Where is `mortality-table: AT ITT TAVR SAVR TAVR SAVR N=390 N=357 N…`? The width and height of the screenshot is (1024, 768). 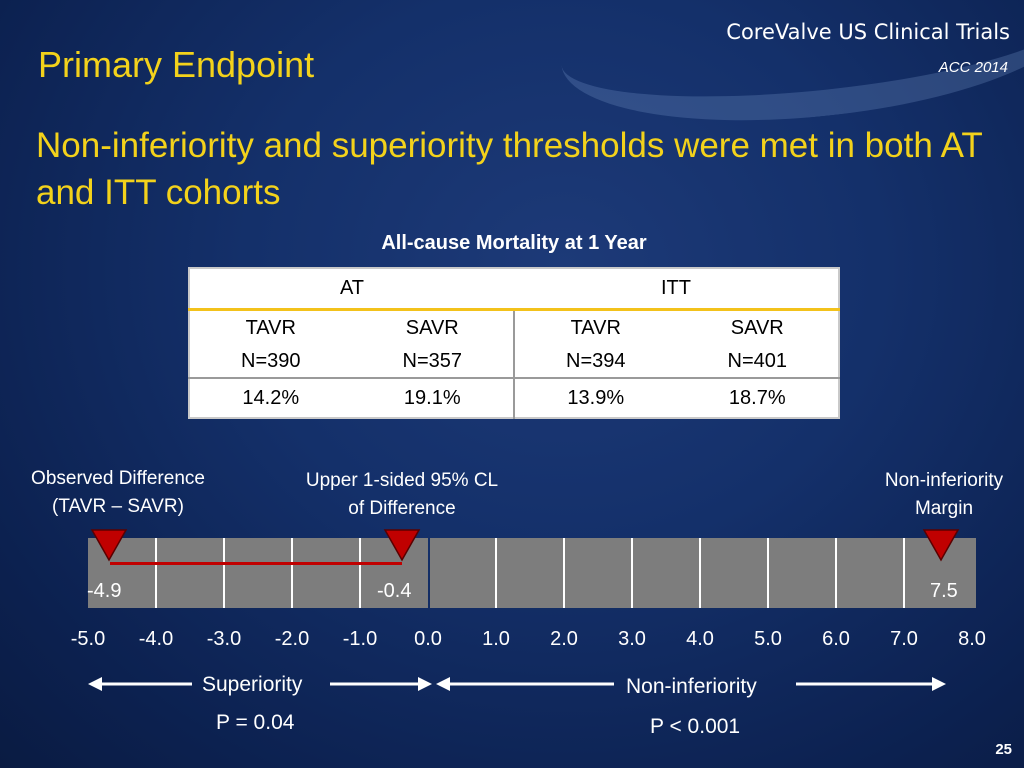 mortality-table: AT ITT TAVR SAVR TAVR SAVR N=390 N=357 N… is located at coordinates (514, 343).